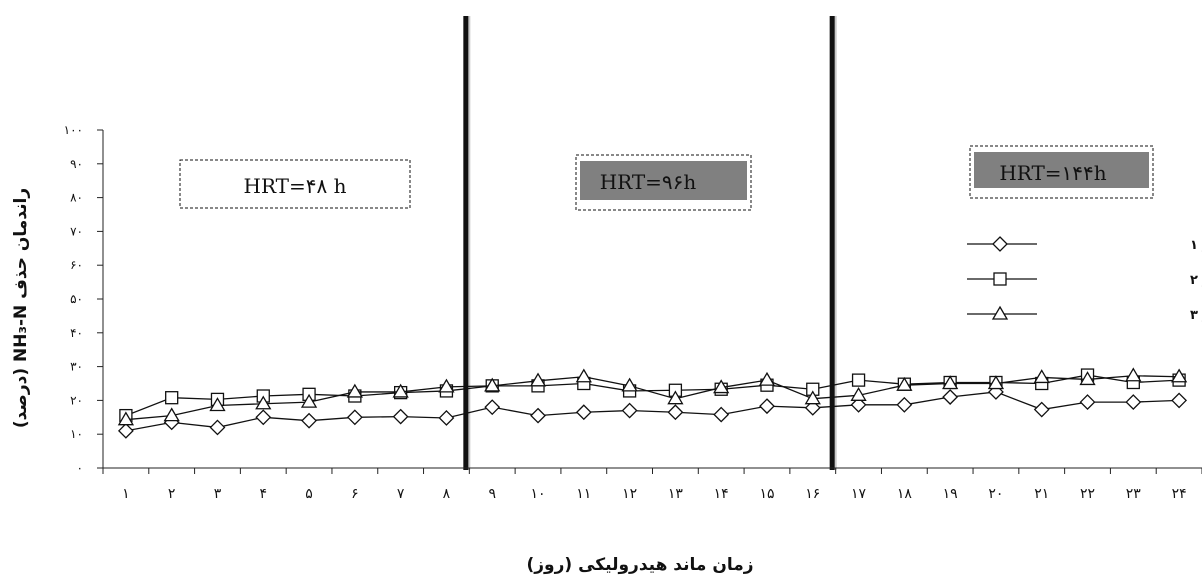 The height and width of the screenshot is (583, 1202). I want to click on y-tick-label: ۷۰, so click(76, 231).